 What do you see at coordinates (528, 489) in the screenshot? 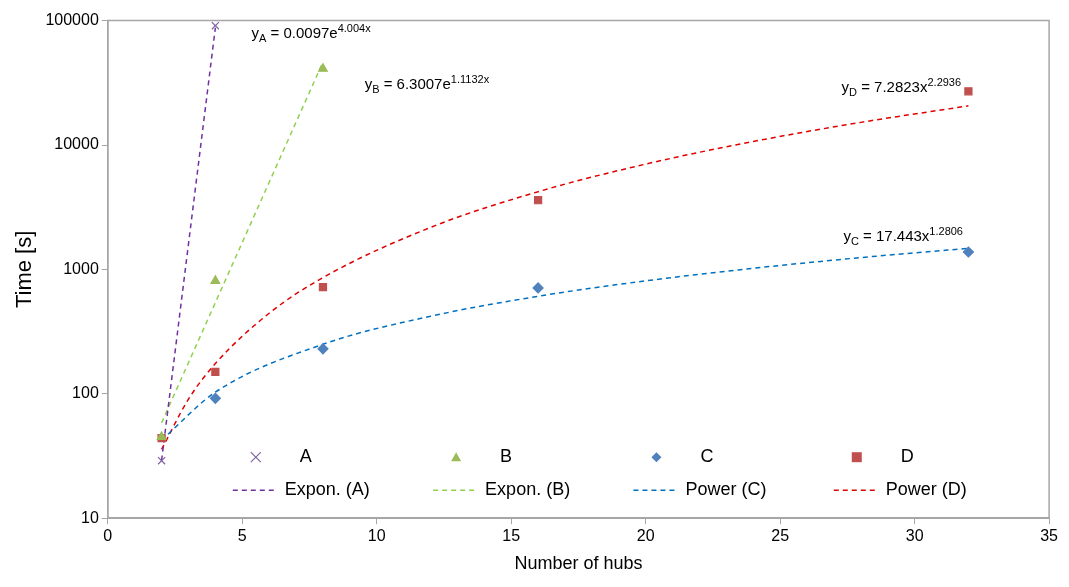
I see `legend-label: Expon. (B)` at bounding box center [528, 489].